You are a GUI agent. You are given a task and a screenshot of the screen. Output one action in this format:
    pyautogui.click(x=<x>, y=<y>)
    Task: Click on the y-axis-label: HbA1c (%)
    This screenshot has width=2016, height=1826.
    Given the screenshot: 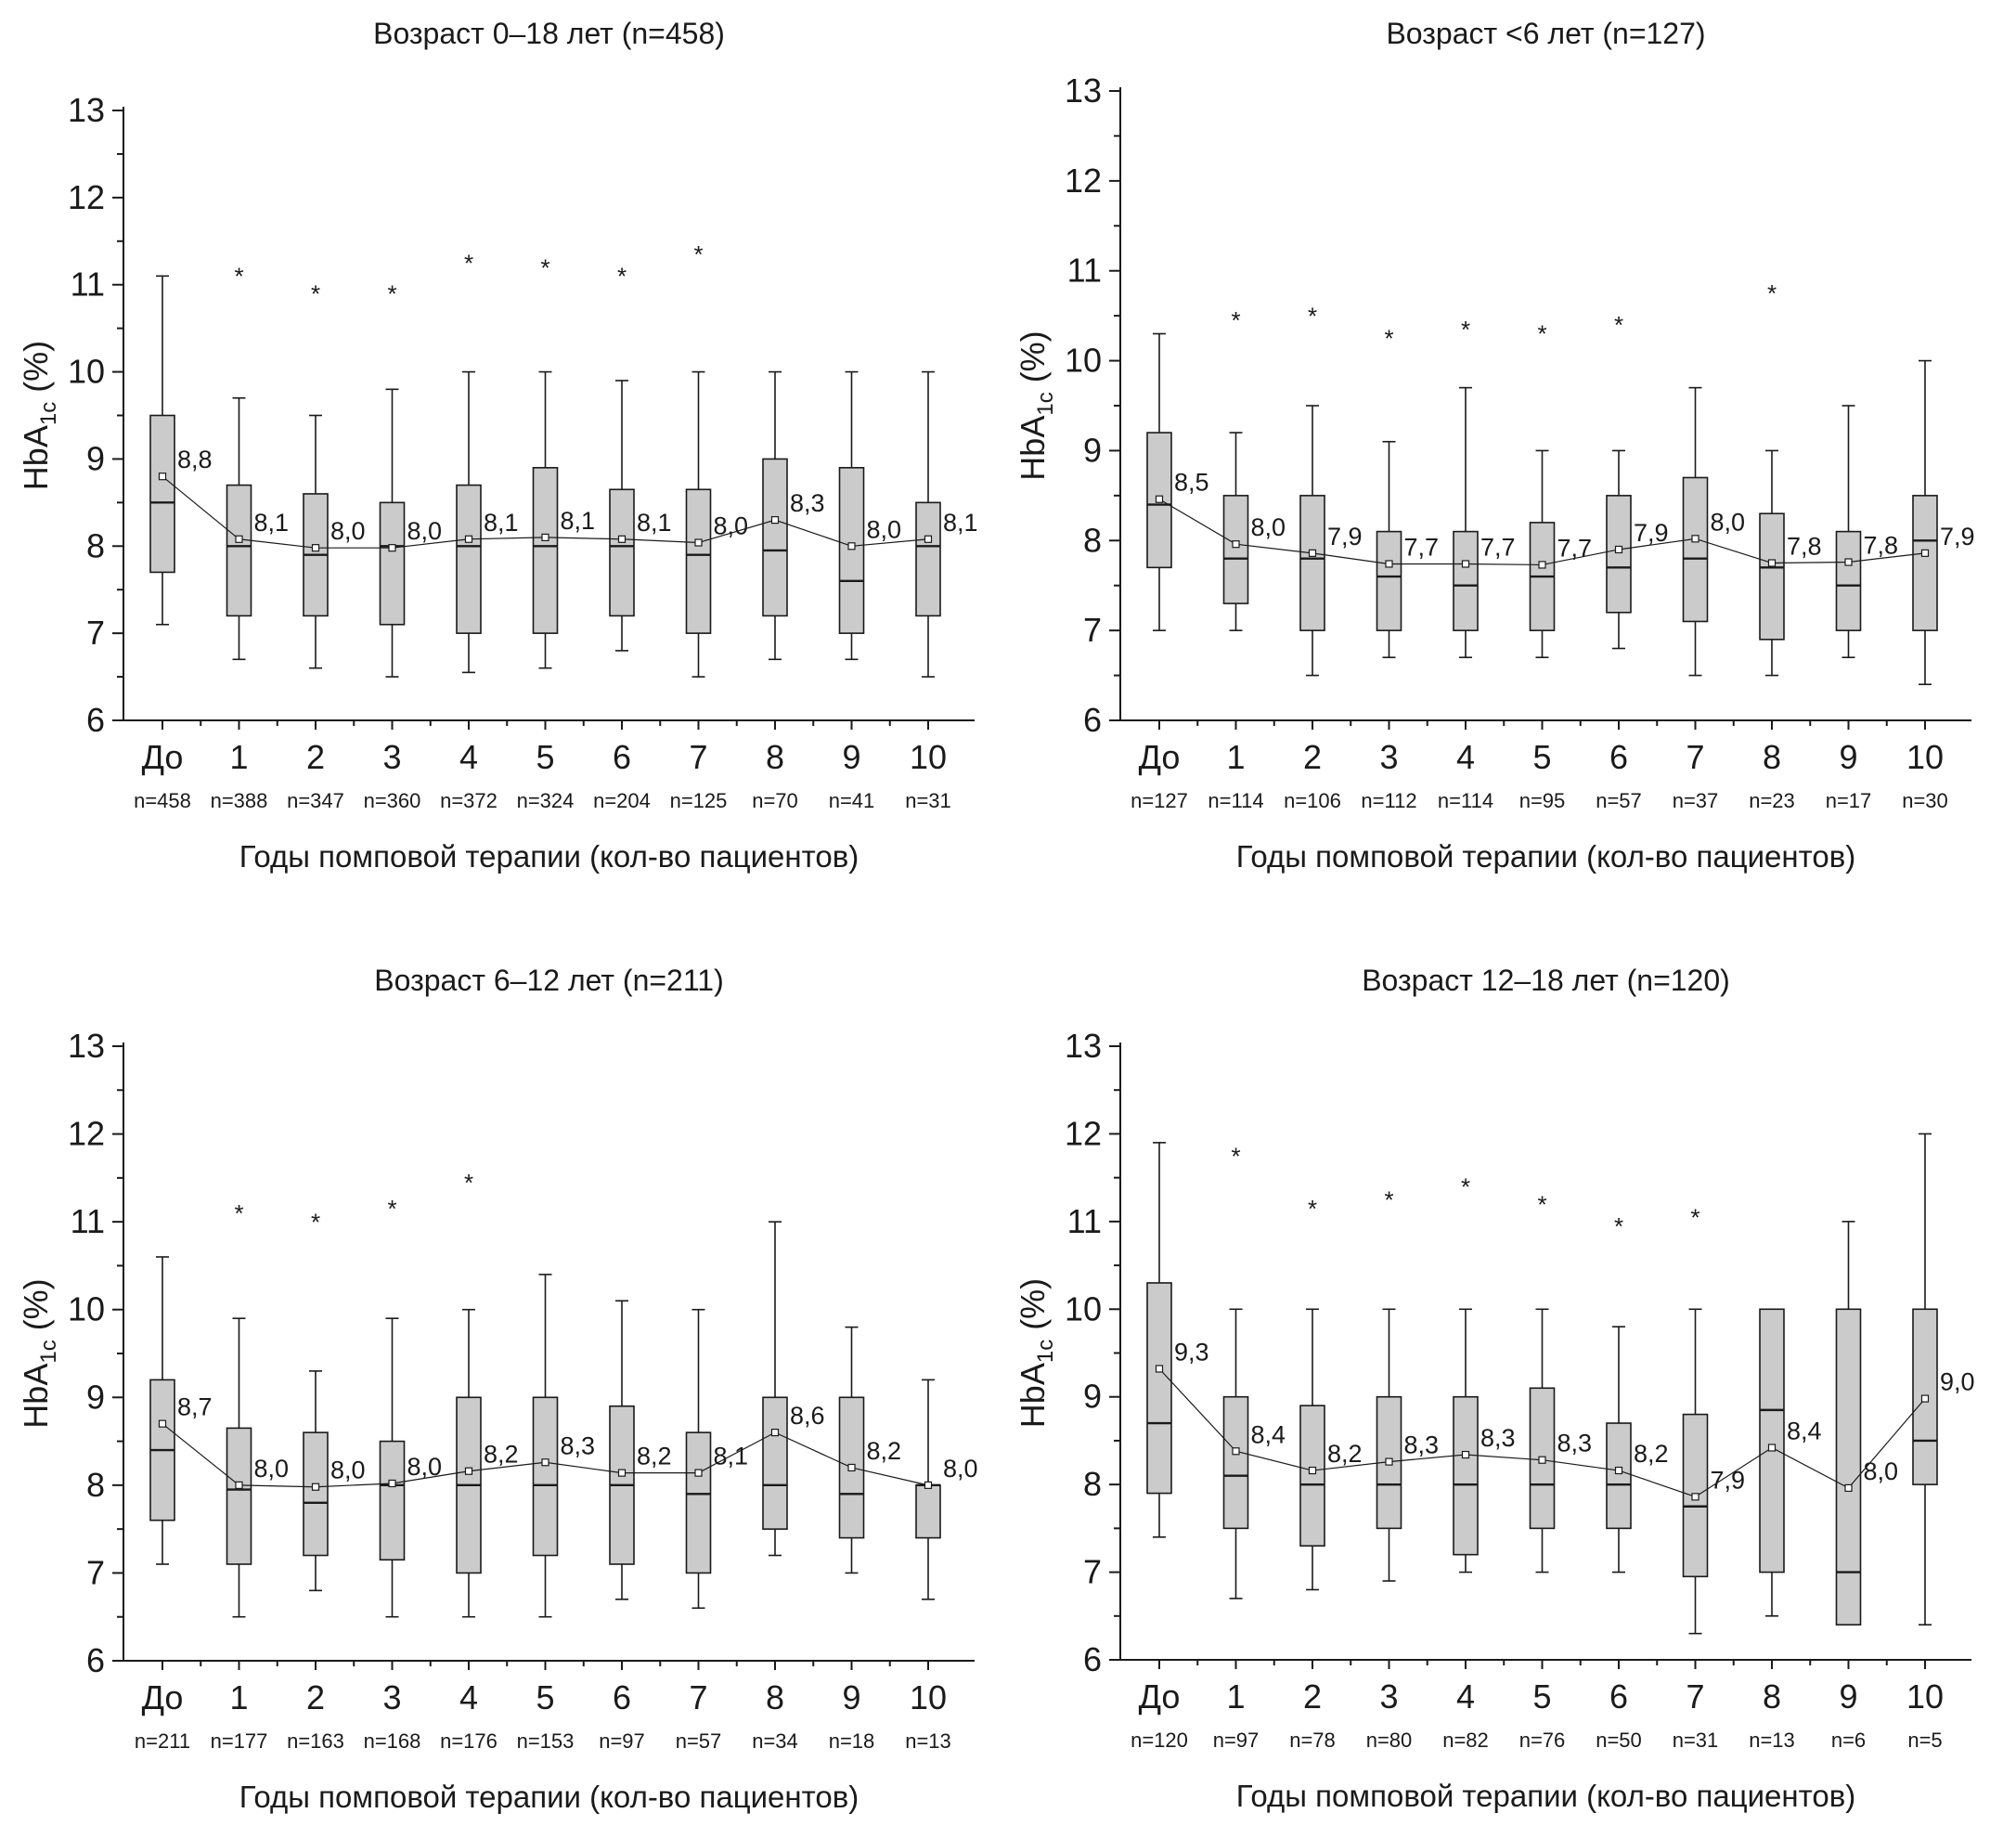 What is the action you would take?
    pyautogui.click(x=39, y=415)
    